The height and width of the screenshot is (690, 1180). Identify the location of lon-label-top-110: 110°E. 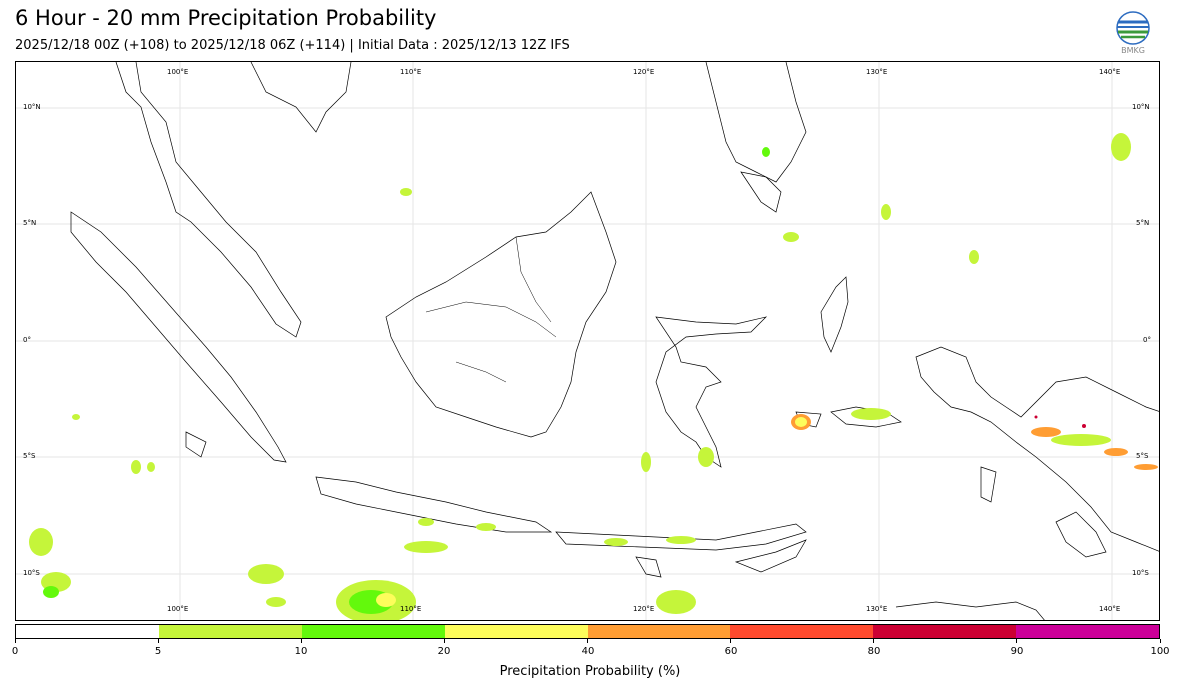
(411, 72).